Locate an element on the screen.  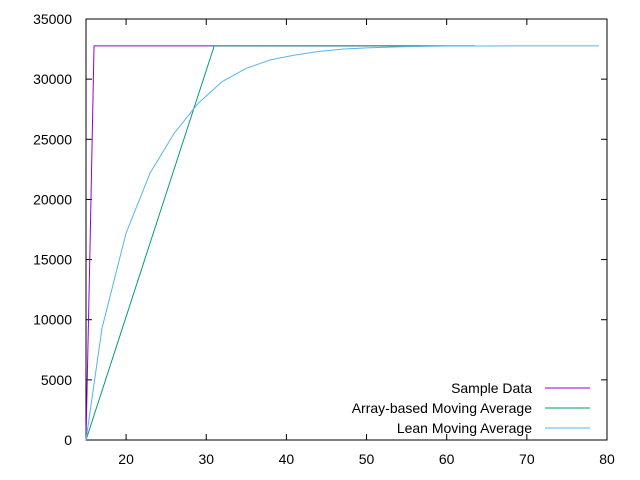
y-tick-label: 30000 is located at coordinates (52, 79).